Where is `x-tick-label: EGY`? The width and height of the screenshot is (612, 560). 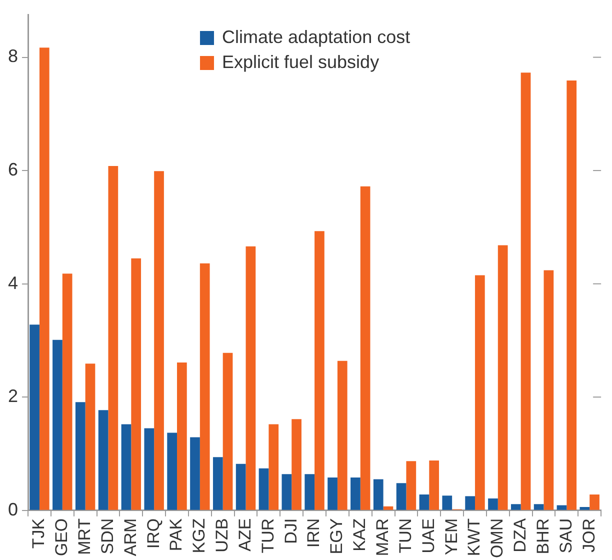 x-tick-label: EGY is located at coordinates (336, 536).